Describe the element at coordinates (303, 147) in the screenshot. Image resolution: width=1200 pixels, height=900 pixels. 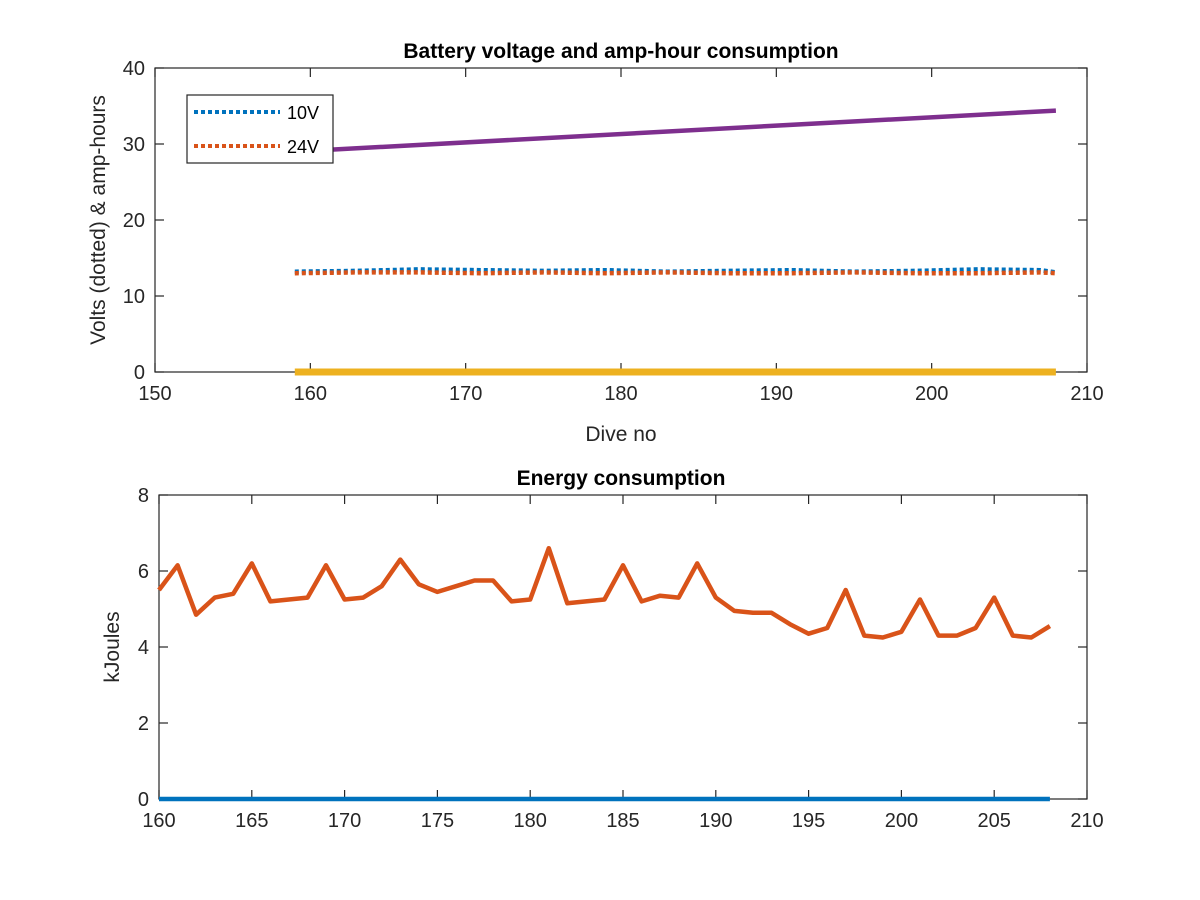
I see `legend-label-24v: 24V` at that location.